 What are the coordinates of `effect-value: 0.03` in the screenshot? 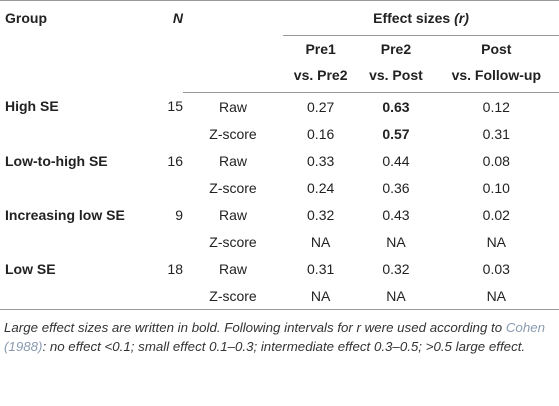 It's located at (496, 268).